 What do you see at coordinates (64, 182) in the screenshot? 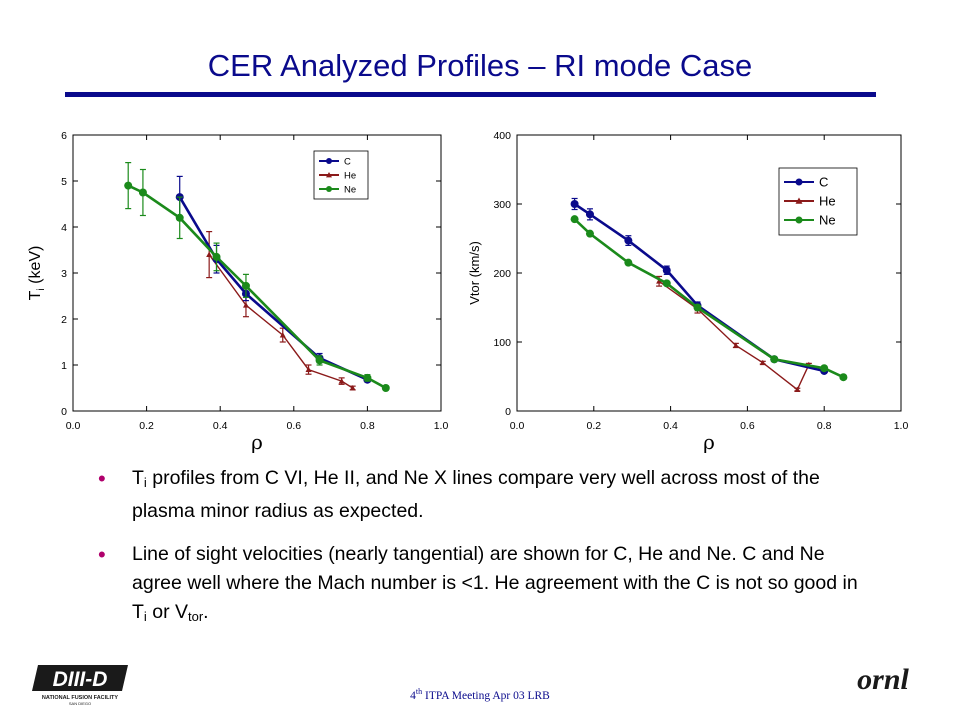
I see `y-tick-label: 5` at bounding box center [64, 182].